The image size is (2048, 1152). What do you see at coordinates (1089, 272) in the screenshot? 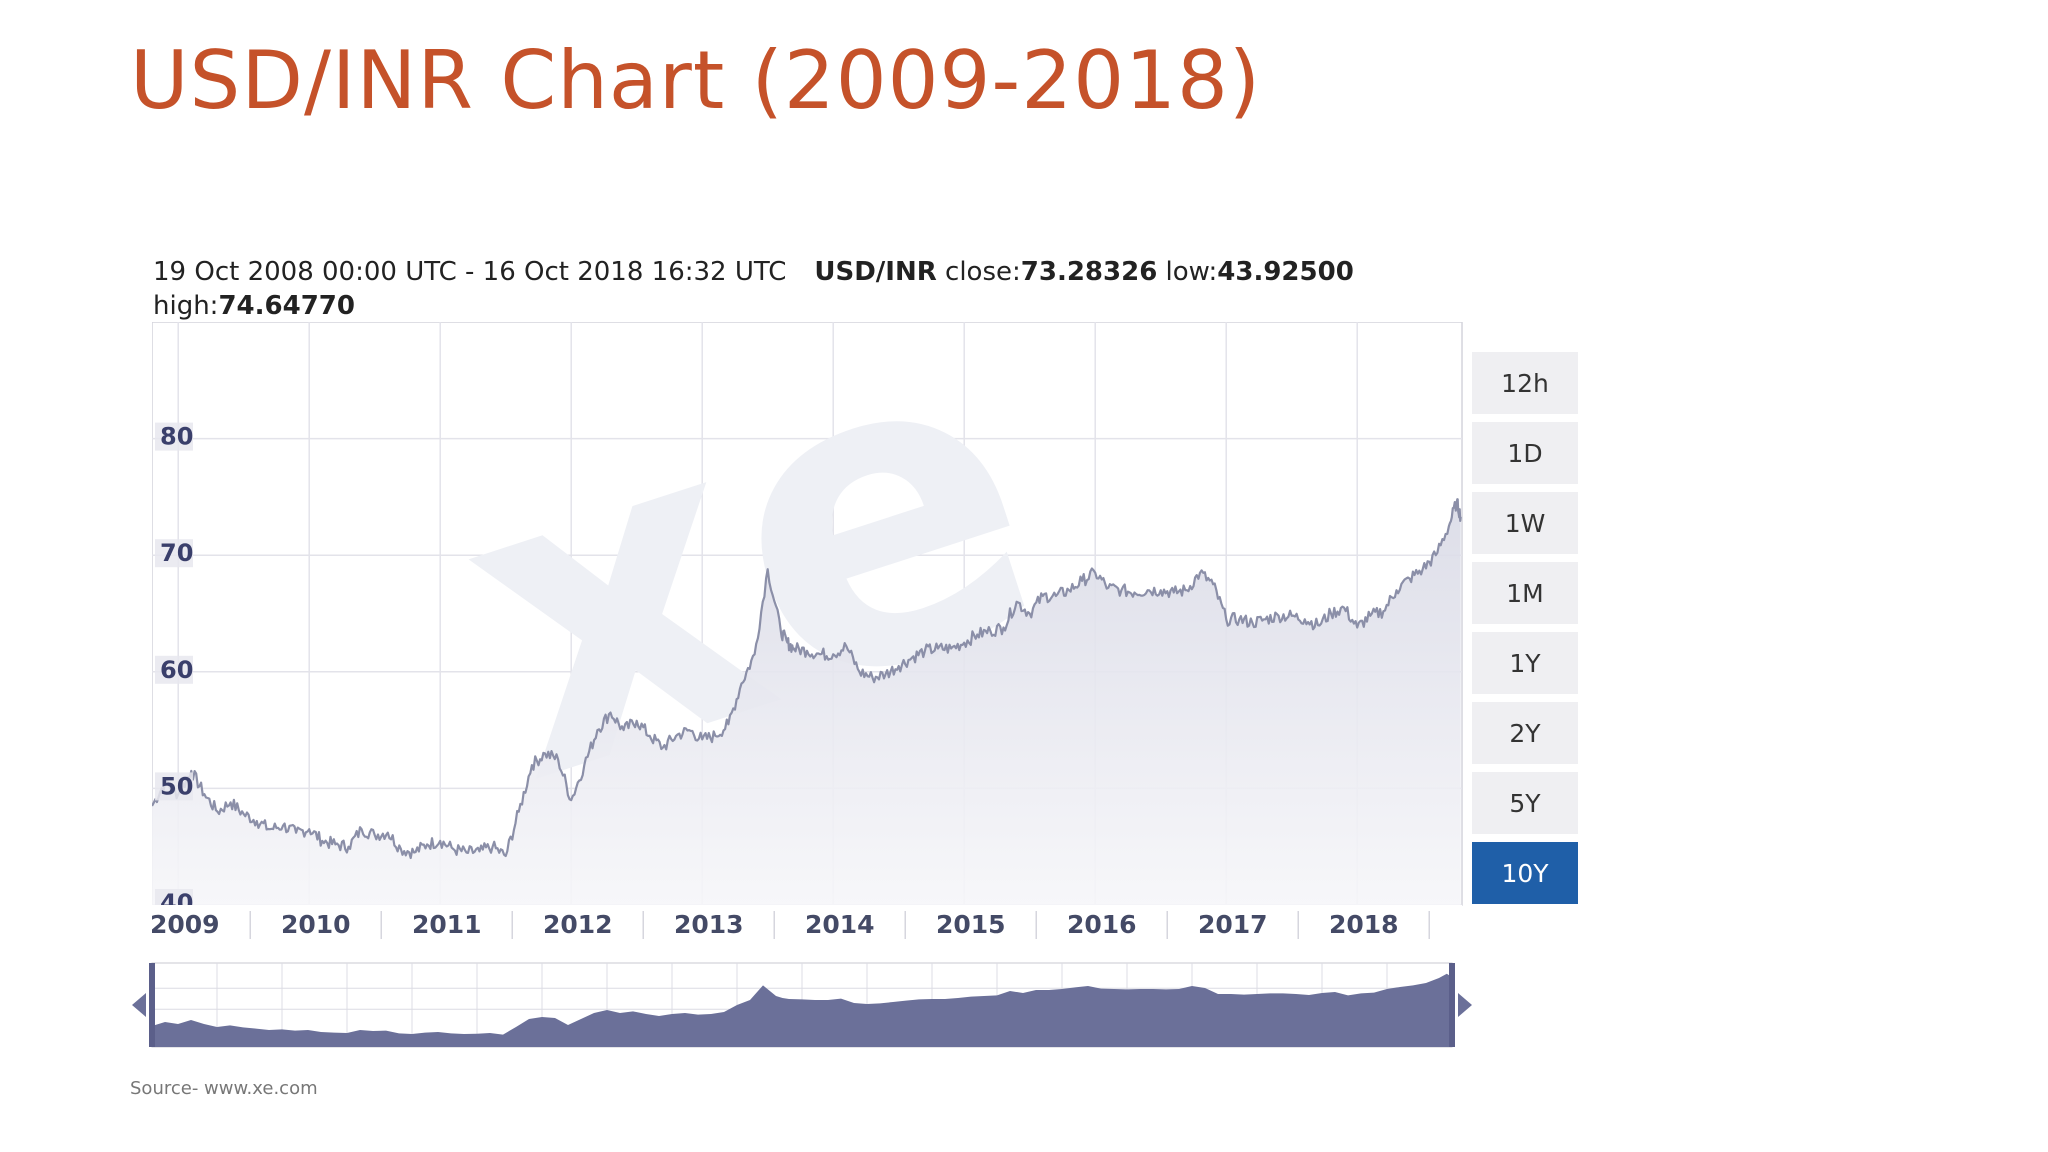
I see `close-value: 73.28326` at bounding box center [1089, 272].